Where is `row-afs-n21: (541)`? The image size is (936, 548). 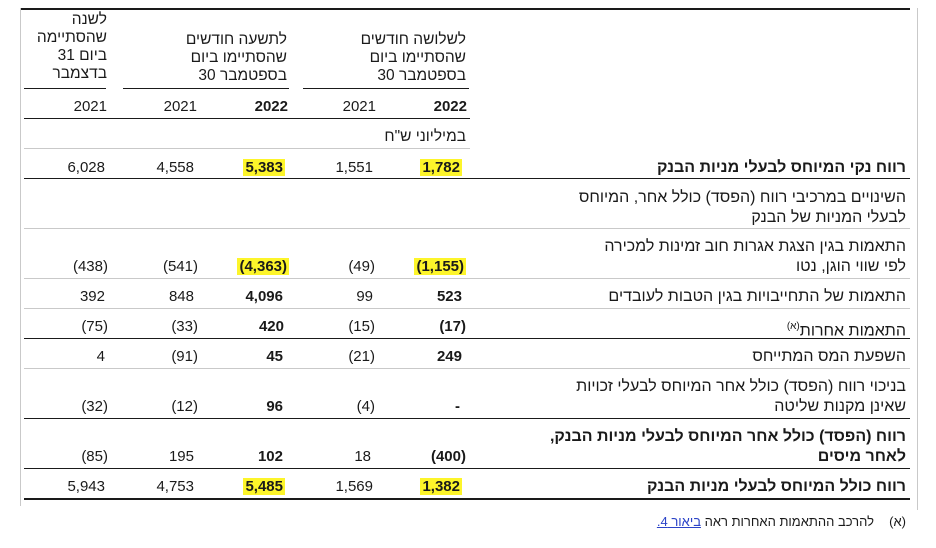 row-afs-n21: (541) is located at coordinates (180, 266).